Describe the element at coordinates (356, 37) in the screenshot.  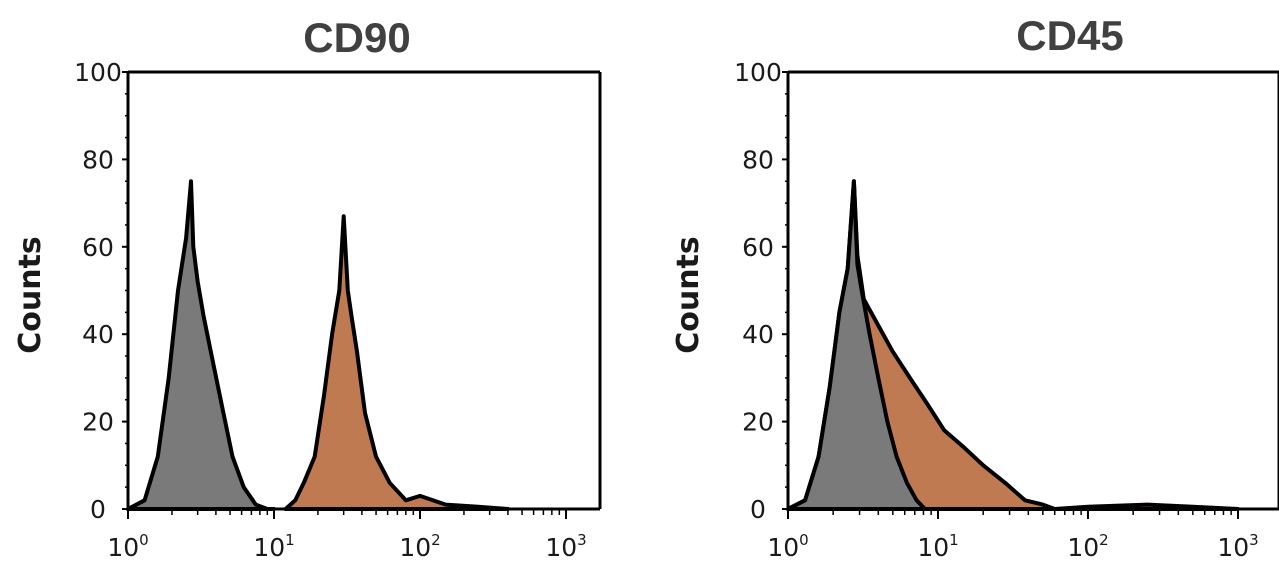
I see `chart-title: CD90` at that location.